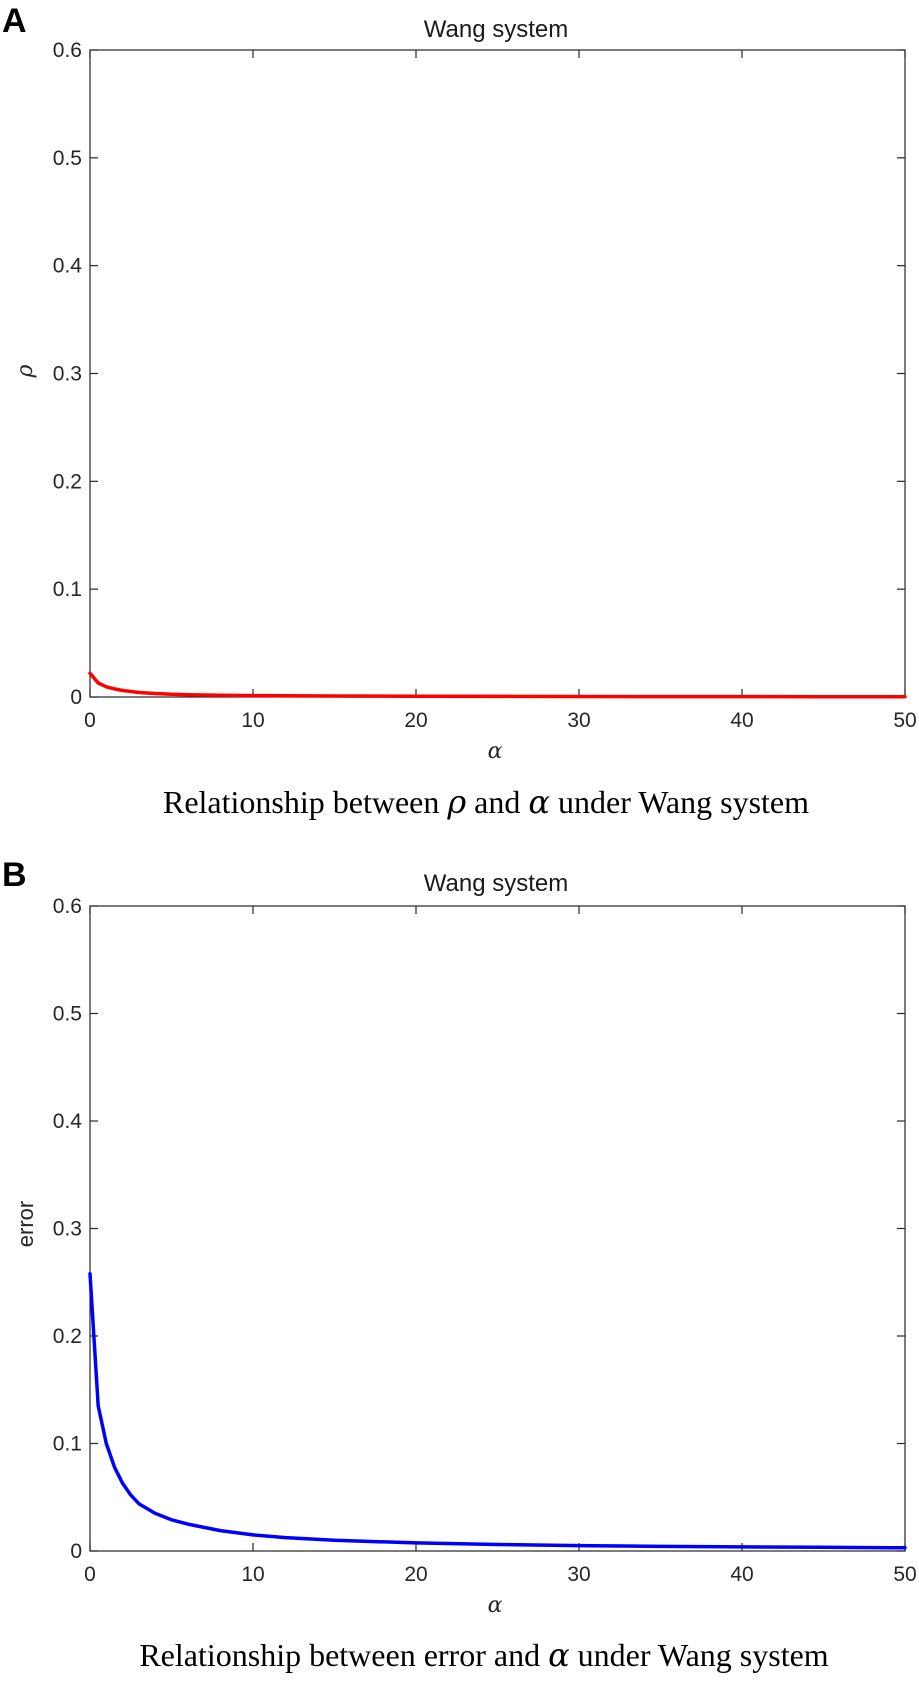  What do you see at coordinates (497, 802) in the screenshot?
I see `caption-a-part2: and` at bounding box center [497, 802].